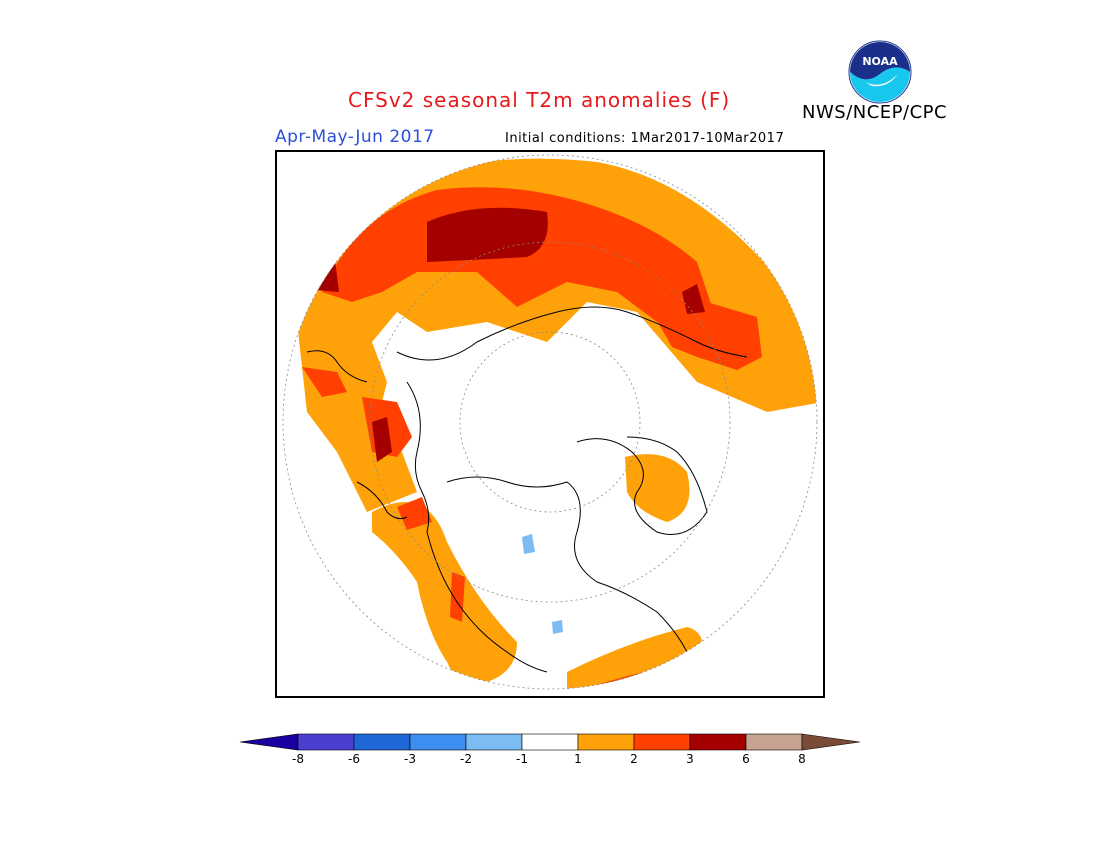 The width and height of the screenshot is (1100, 850). I want to click on anomaly-area-east-asia-2f, so click(707, 334).